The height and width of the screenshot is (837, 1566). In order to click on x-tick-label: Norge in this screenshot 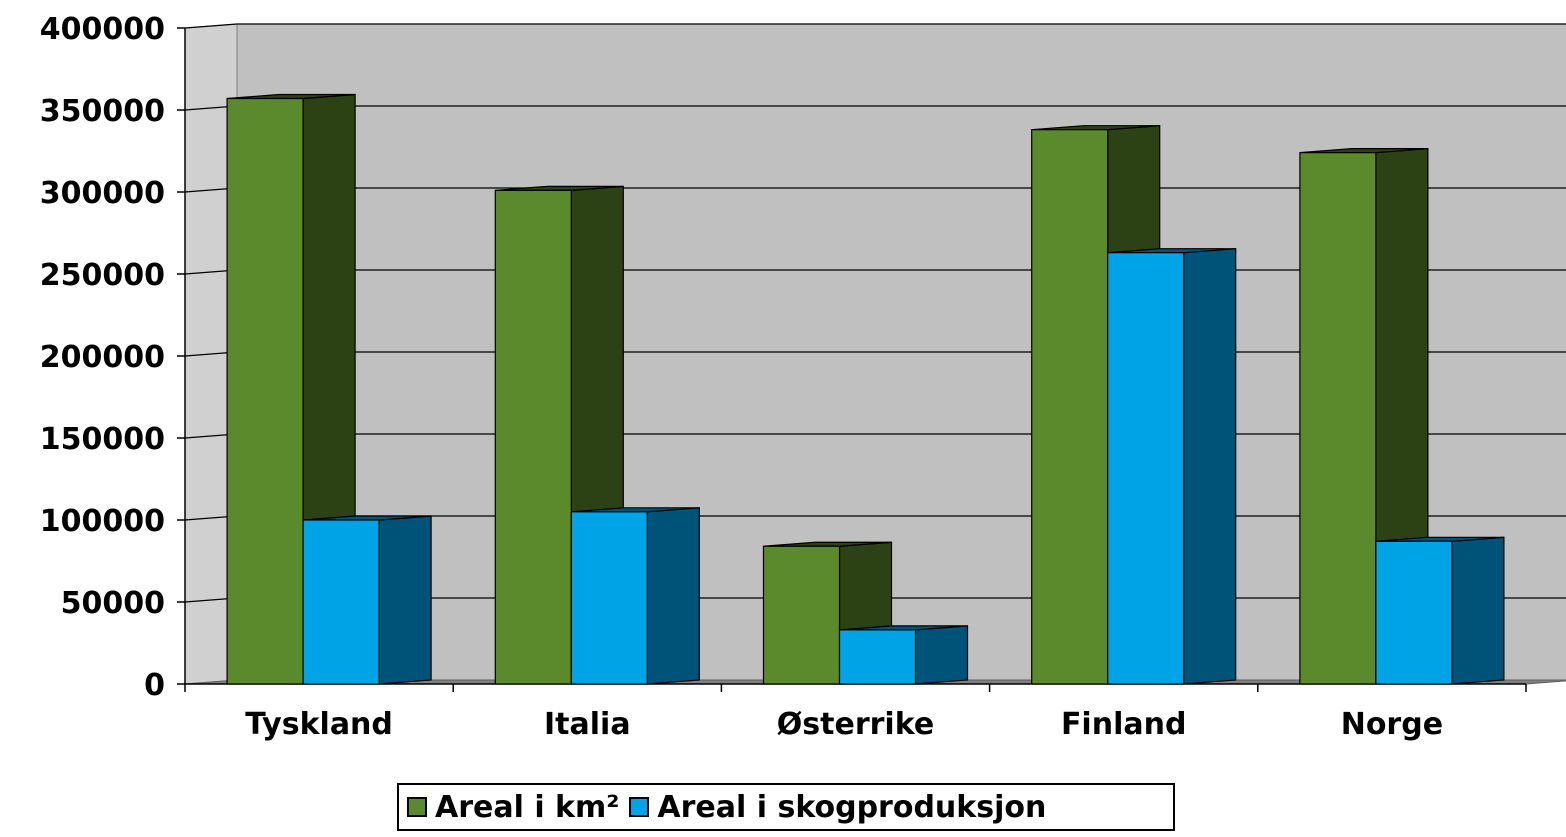, I will do `click(1392, 724)`.